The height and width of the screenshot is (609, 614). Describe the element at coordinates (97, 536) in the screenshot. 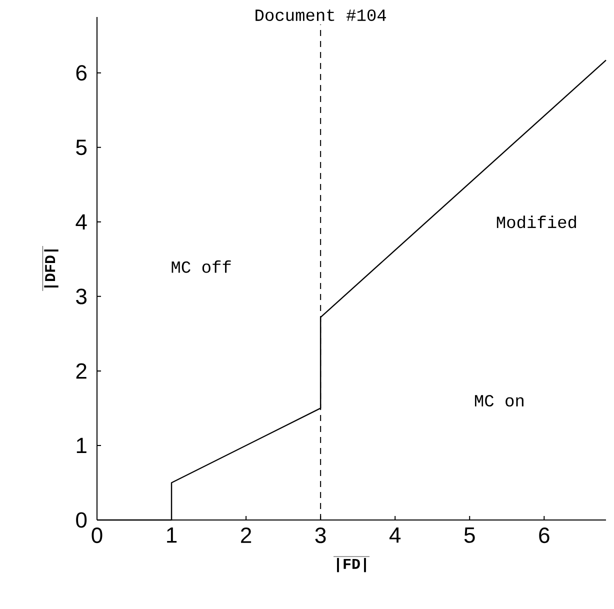

I see `x-tick-label: 0` at that location.